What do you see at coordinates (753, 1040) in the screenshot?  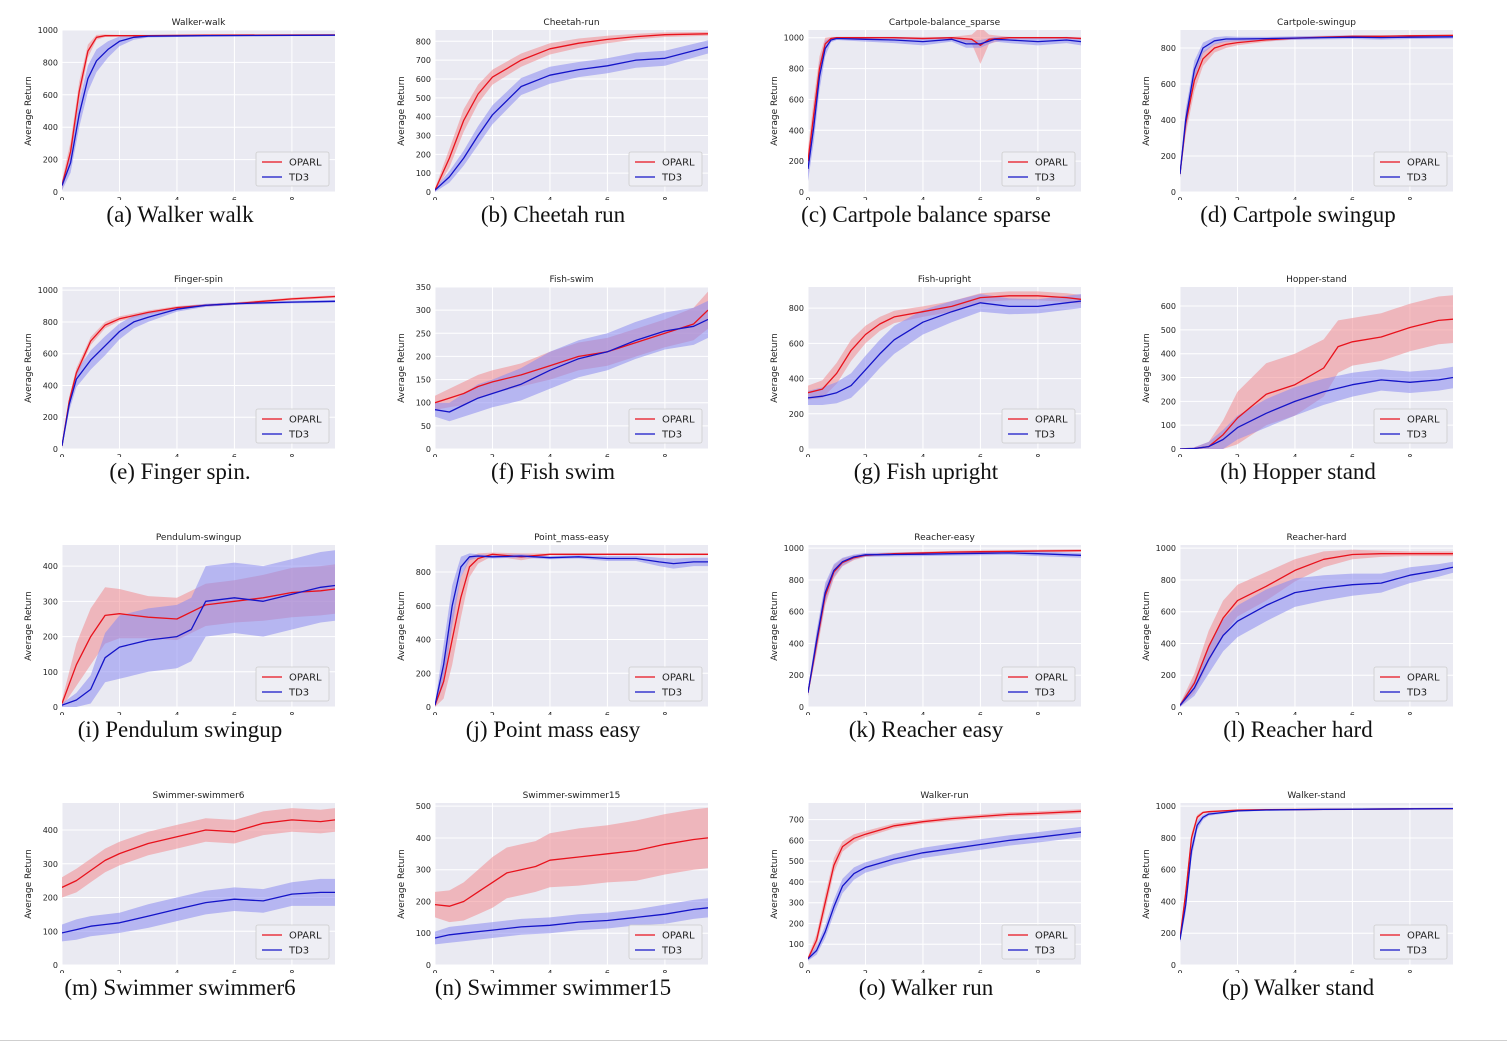 I see `bottom-rule` at bounding box center [753, 1040].